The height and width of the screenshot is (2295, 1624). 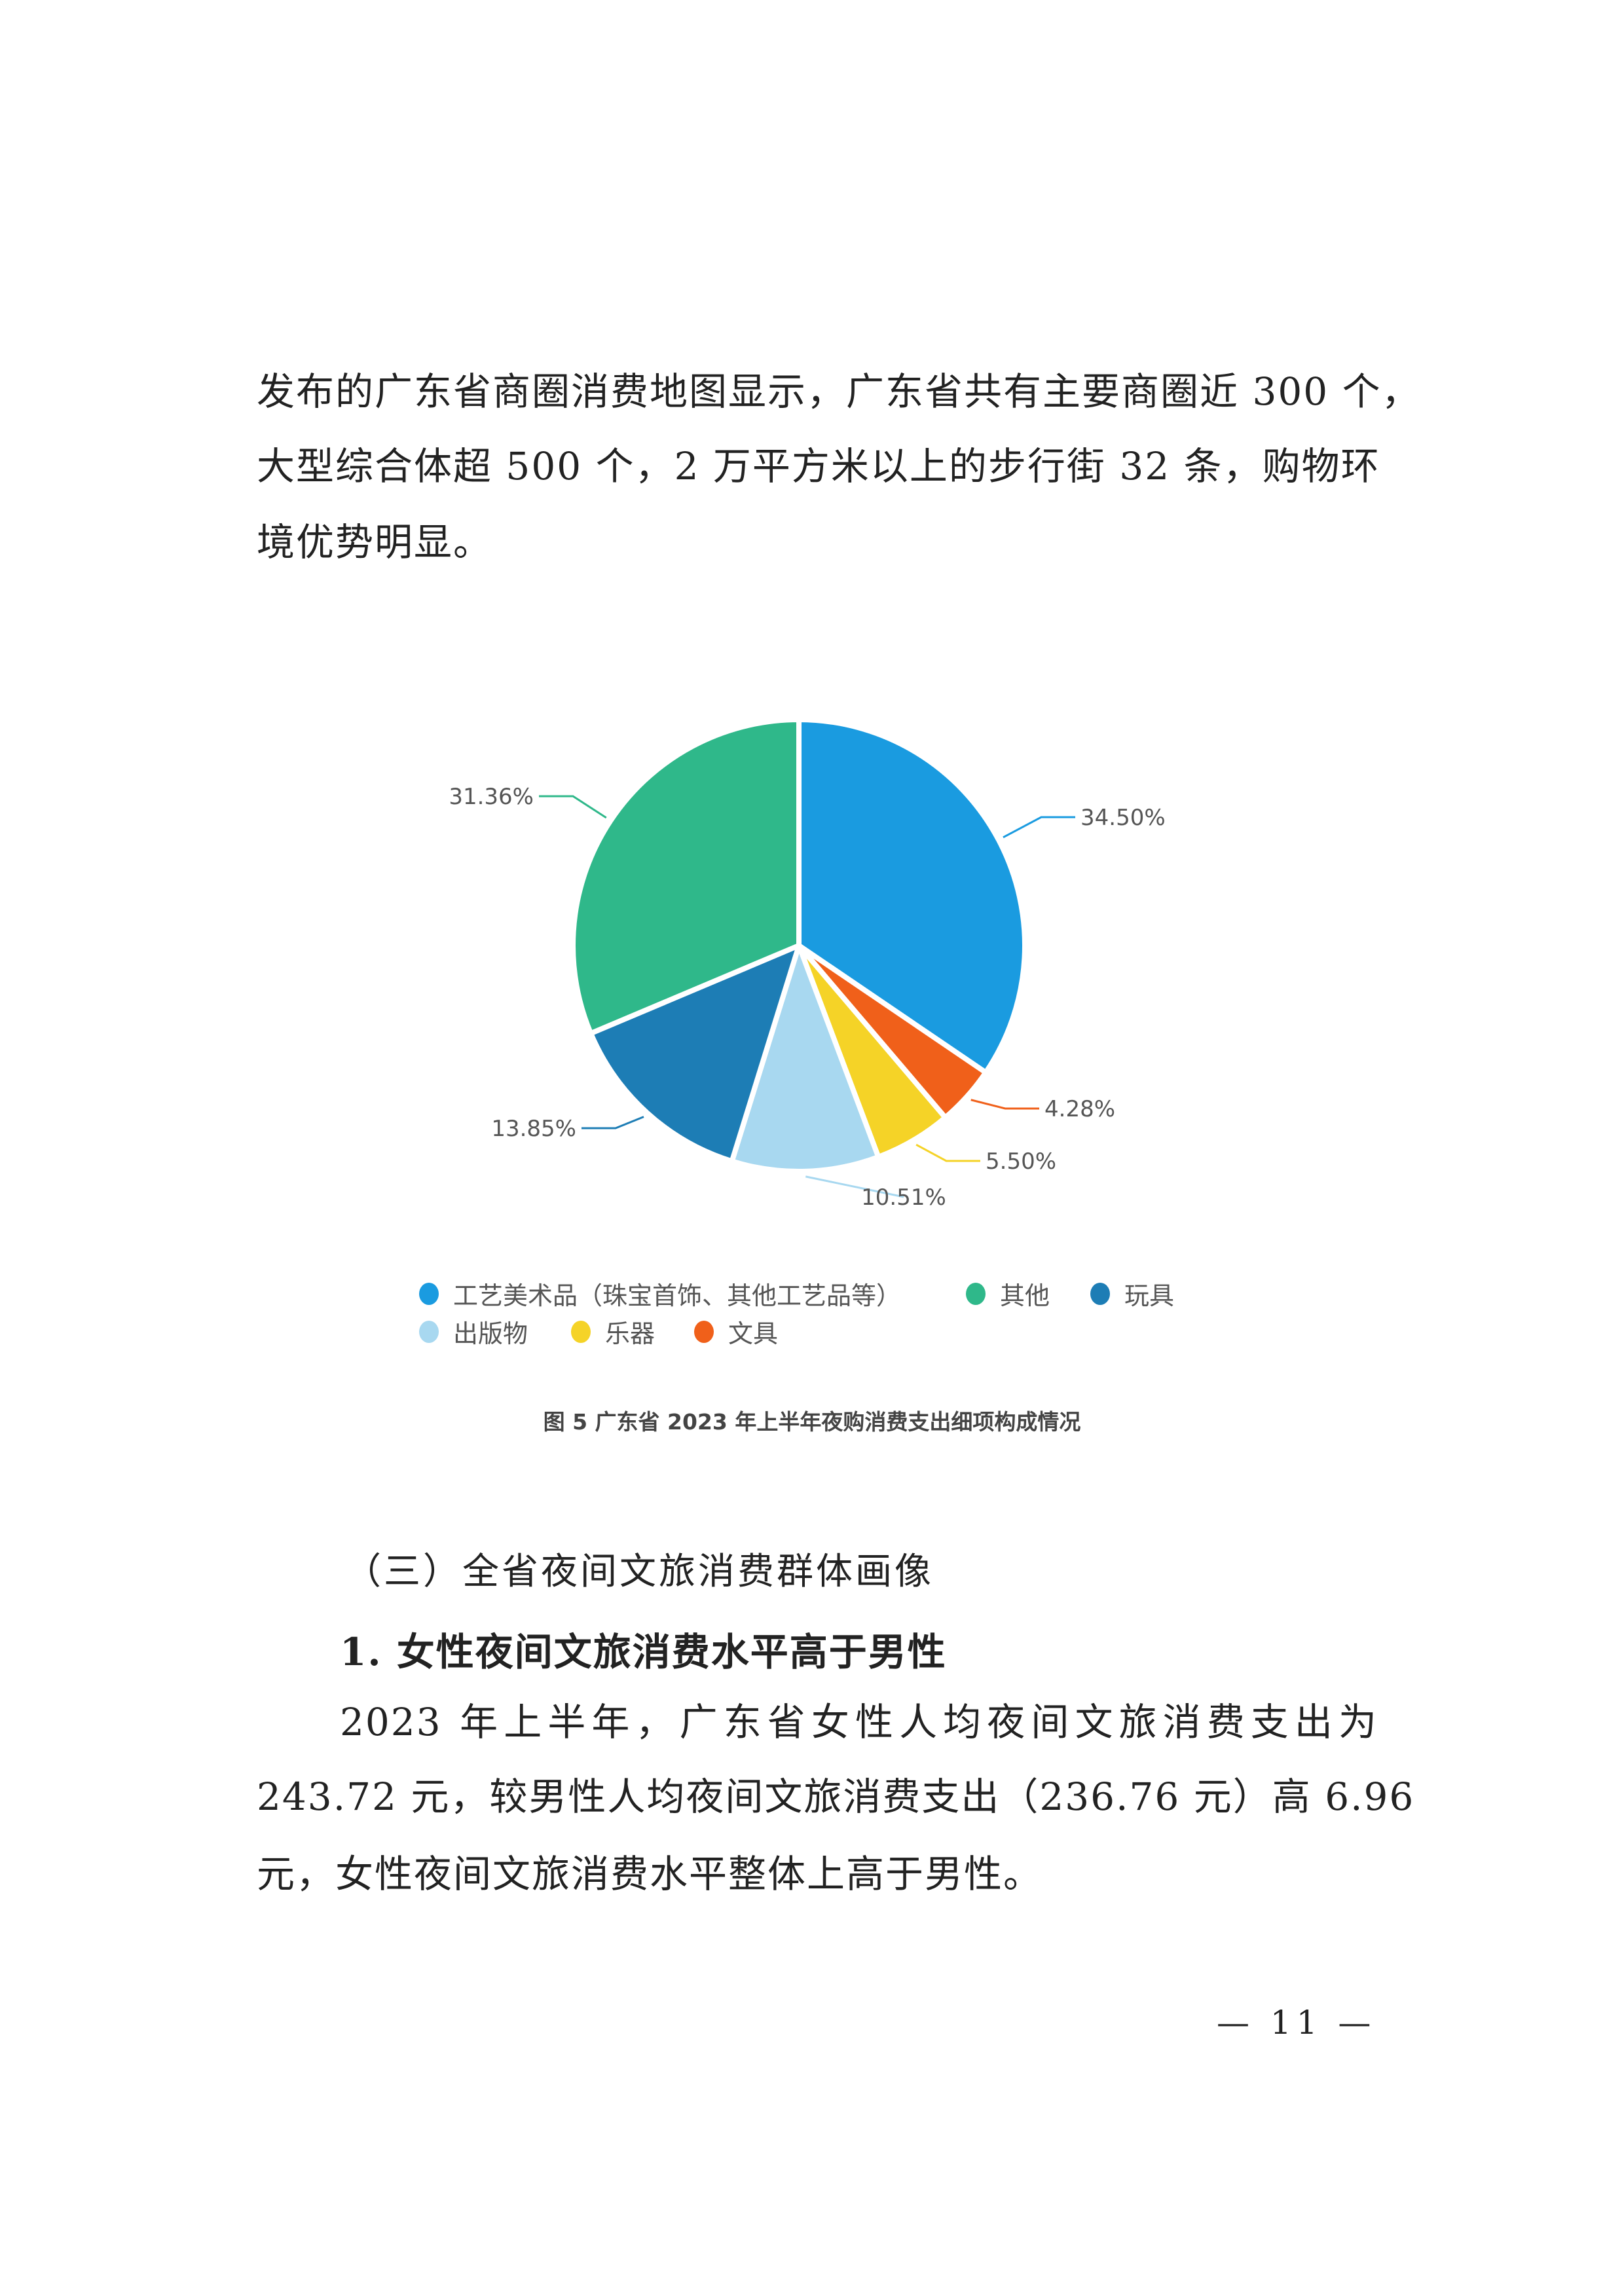 I want to click on legend-item: 工艺美术品（珠宝首饰、其他工艺品等）, so click(x=660, y=1294).